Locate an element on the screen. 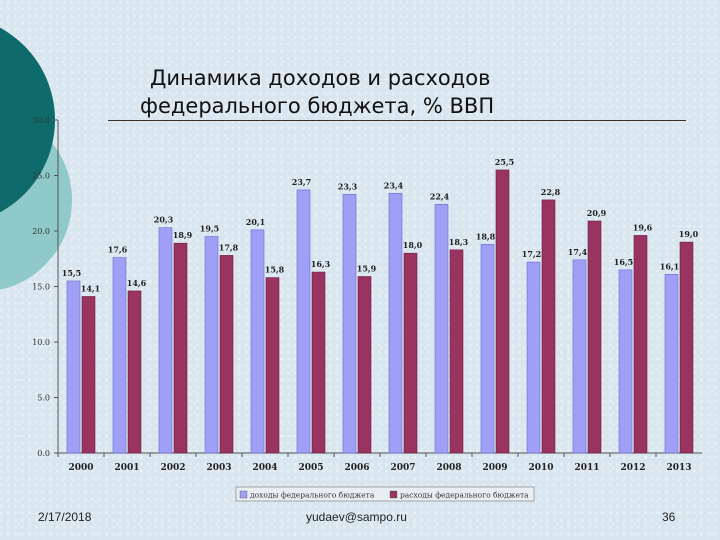 This screenshot has width=720, height=540. x-tick-label: 2011 is located at coordinates (586, 468).